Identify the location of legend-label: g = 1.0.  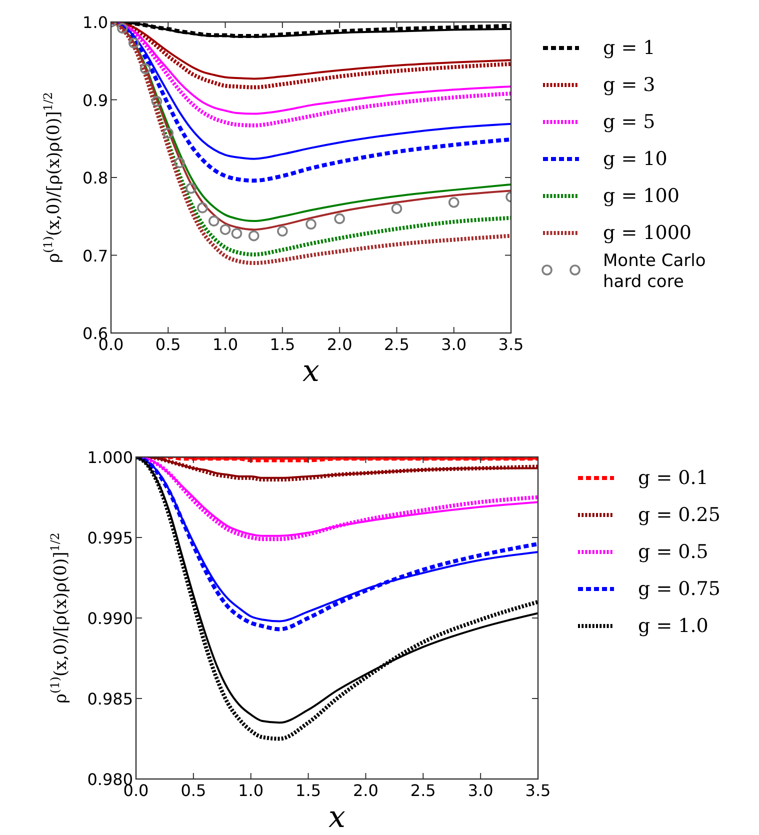
(673, 626).